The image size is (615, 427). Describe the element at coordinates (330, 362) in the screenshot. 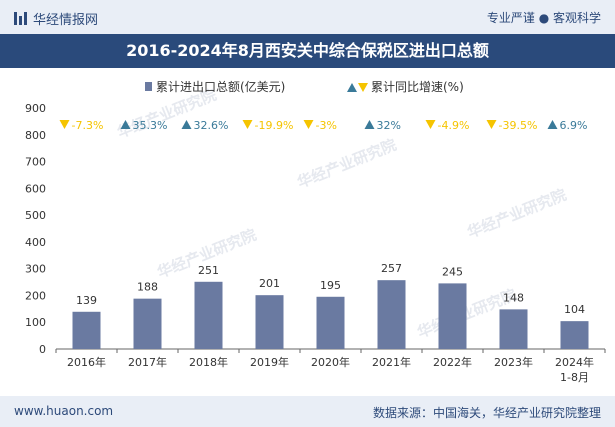

I see `x-tick-label-4: 2020年` at that location.